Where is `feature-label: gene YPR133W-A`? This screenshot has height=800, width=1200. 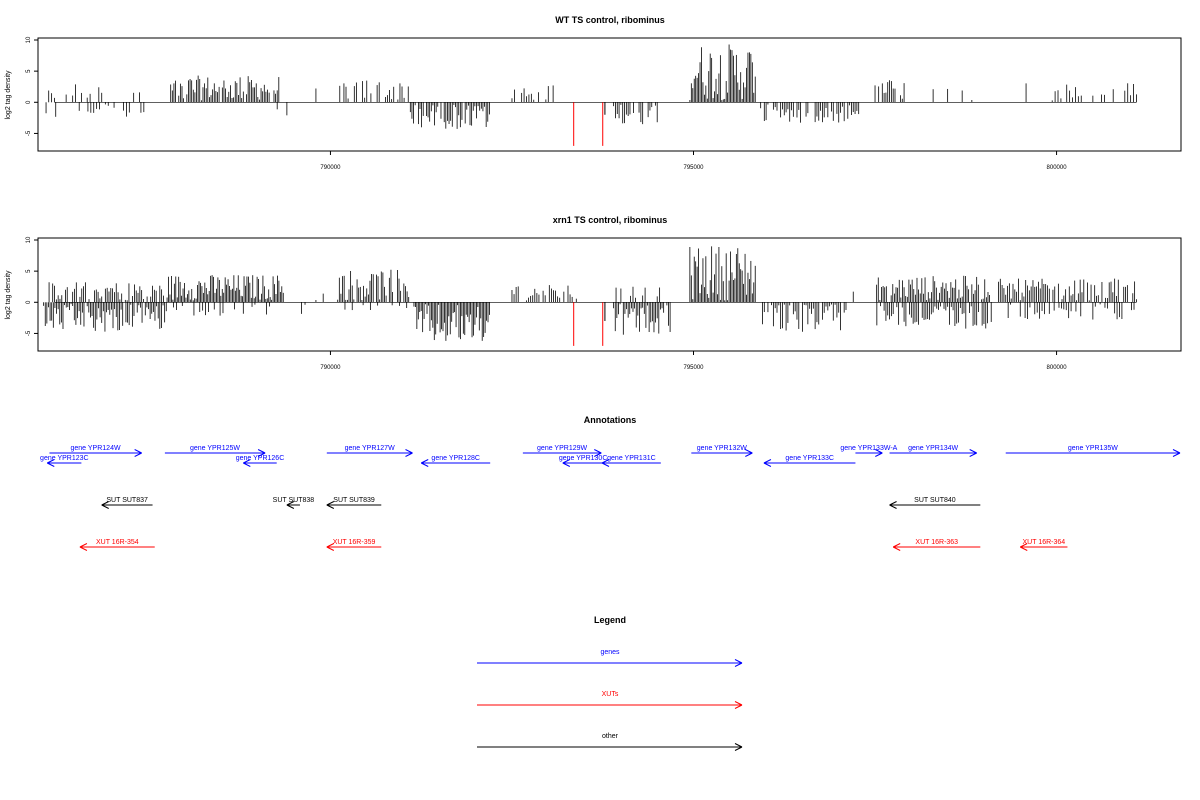 feature-label: gene YPR133W-A is located at coordinates (868, 448).